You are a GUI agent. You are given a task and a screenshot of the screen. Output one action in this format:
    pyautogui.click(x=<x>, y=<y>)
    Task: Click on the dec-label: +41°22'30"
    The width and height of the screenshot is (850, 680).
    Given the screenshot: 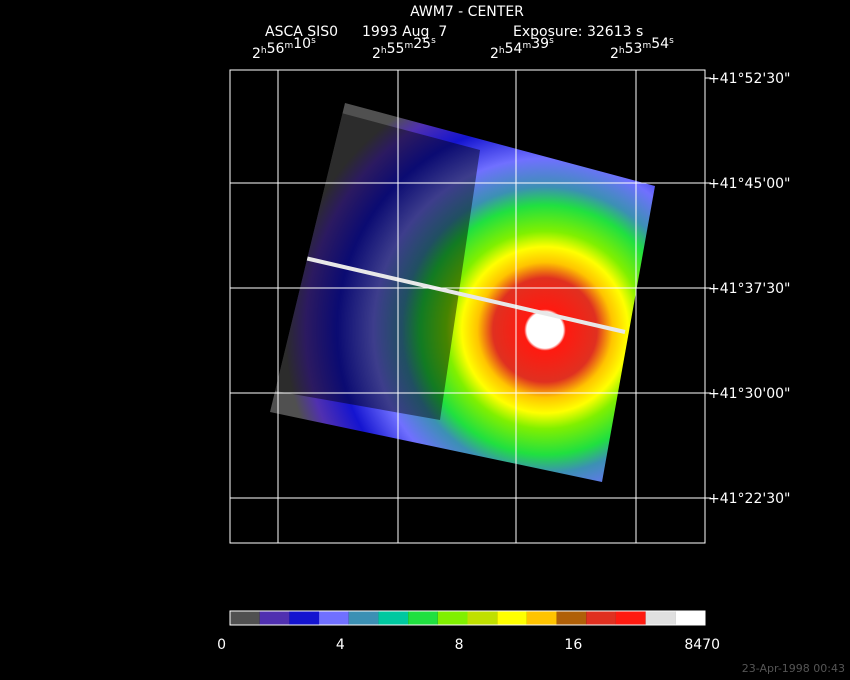 What is the action you would take?
    pyautogui.click(x=749, y=499)
    